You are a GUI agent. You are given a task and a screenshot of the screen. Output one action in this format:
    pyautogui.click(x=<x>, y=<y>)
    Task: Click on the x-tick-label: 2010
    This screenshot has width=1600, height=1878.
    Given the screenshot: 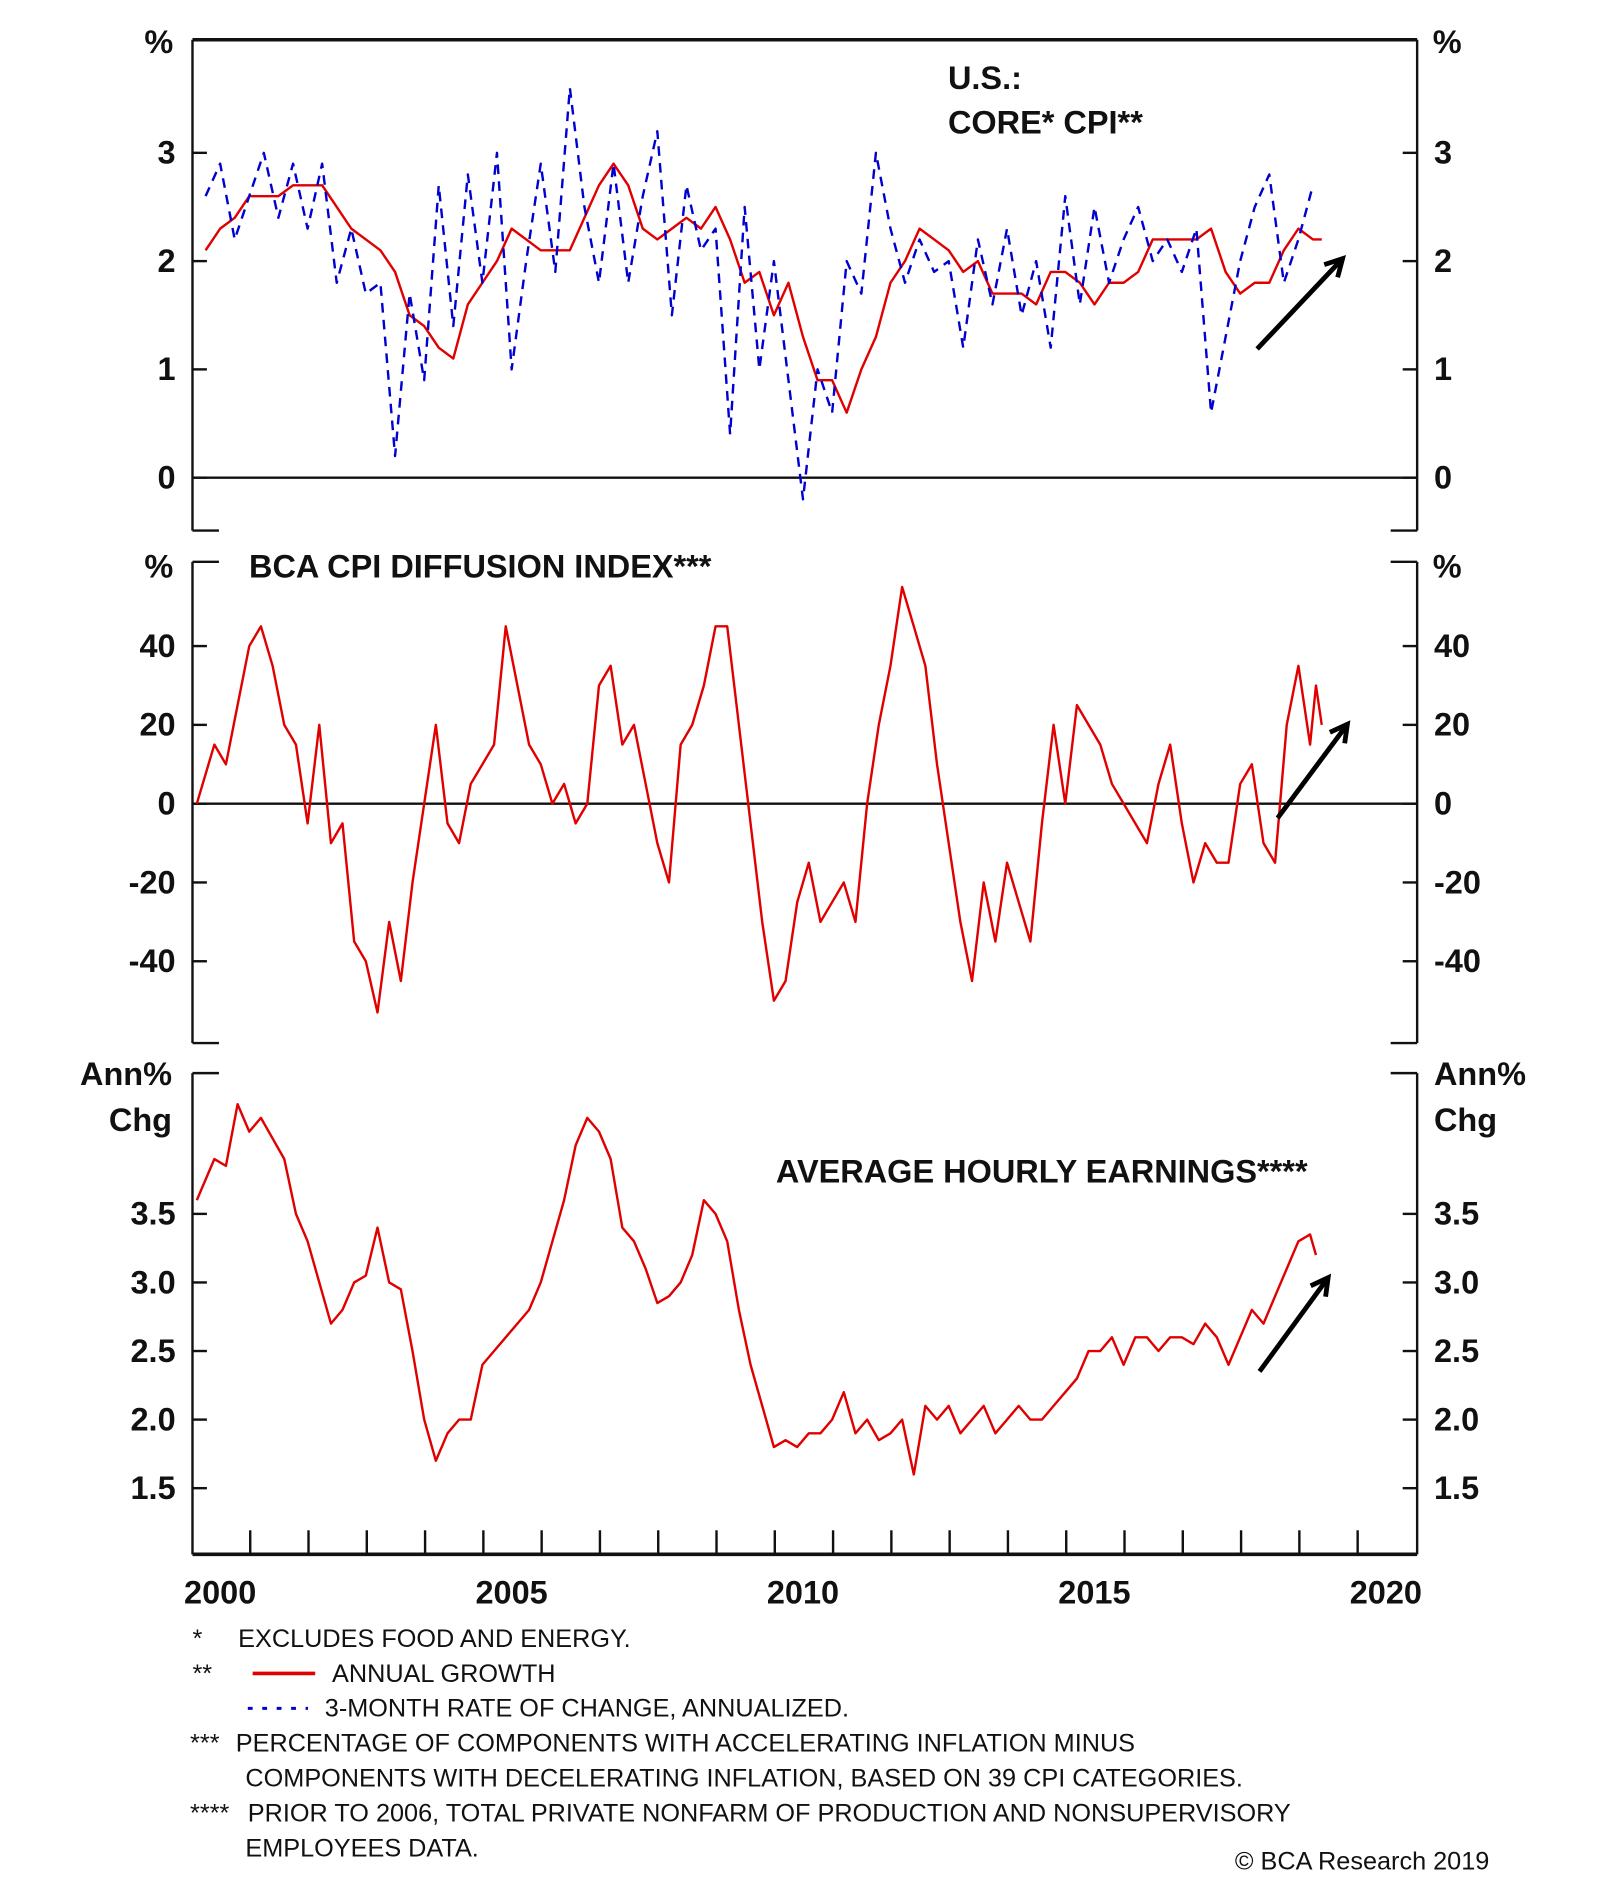 What is the action you would take?
    pyautogui.click(x=803, y=1593)
    